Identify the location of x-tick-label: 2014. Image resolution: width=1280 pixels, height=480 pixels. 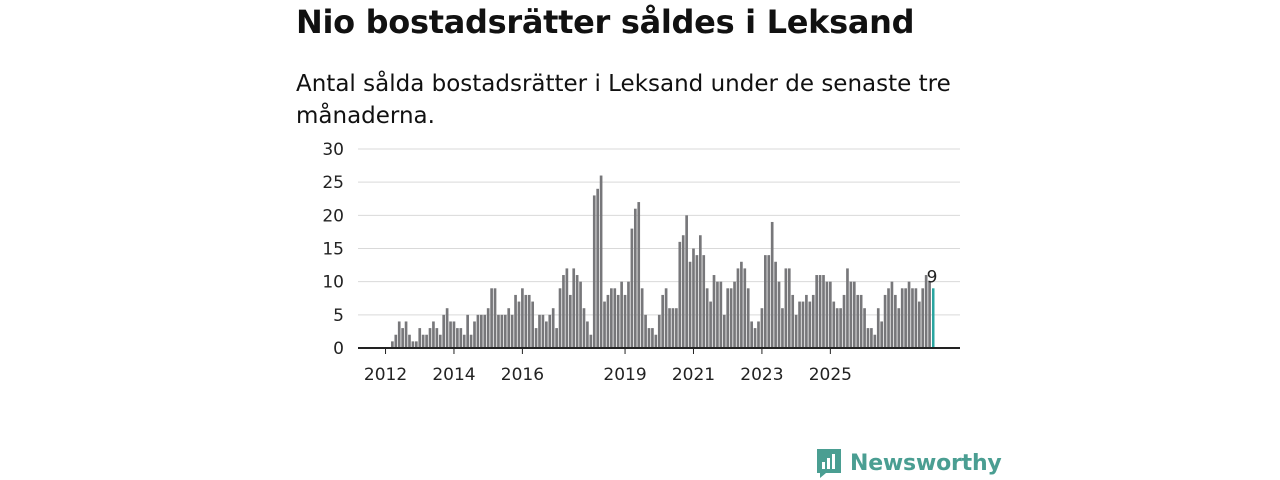
(453, 375).